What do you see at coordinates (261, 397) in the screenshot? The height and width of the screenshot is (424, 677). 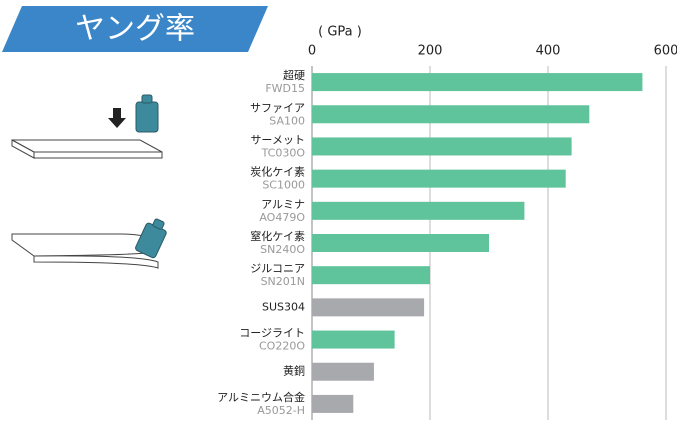 I see `y-tick-label: アルミニウム合金` at bounding box center [261, 397].